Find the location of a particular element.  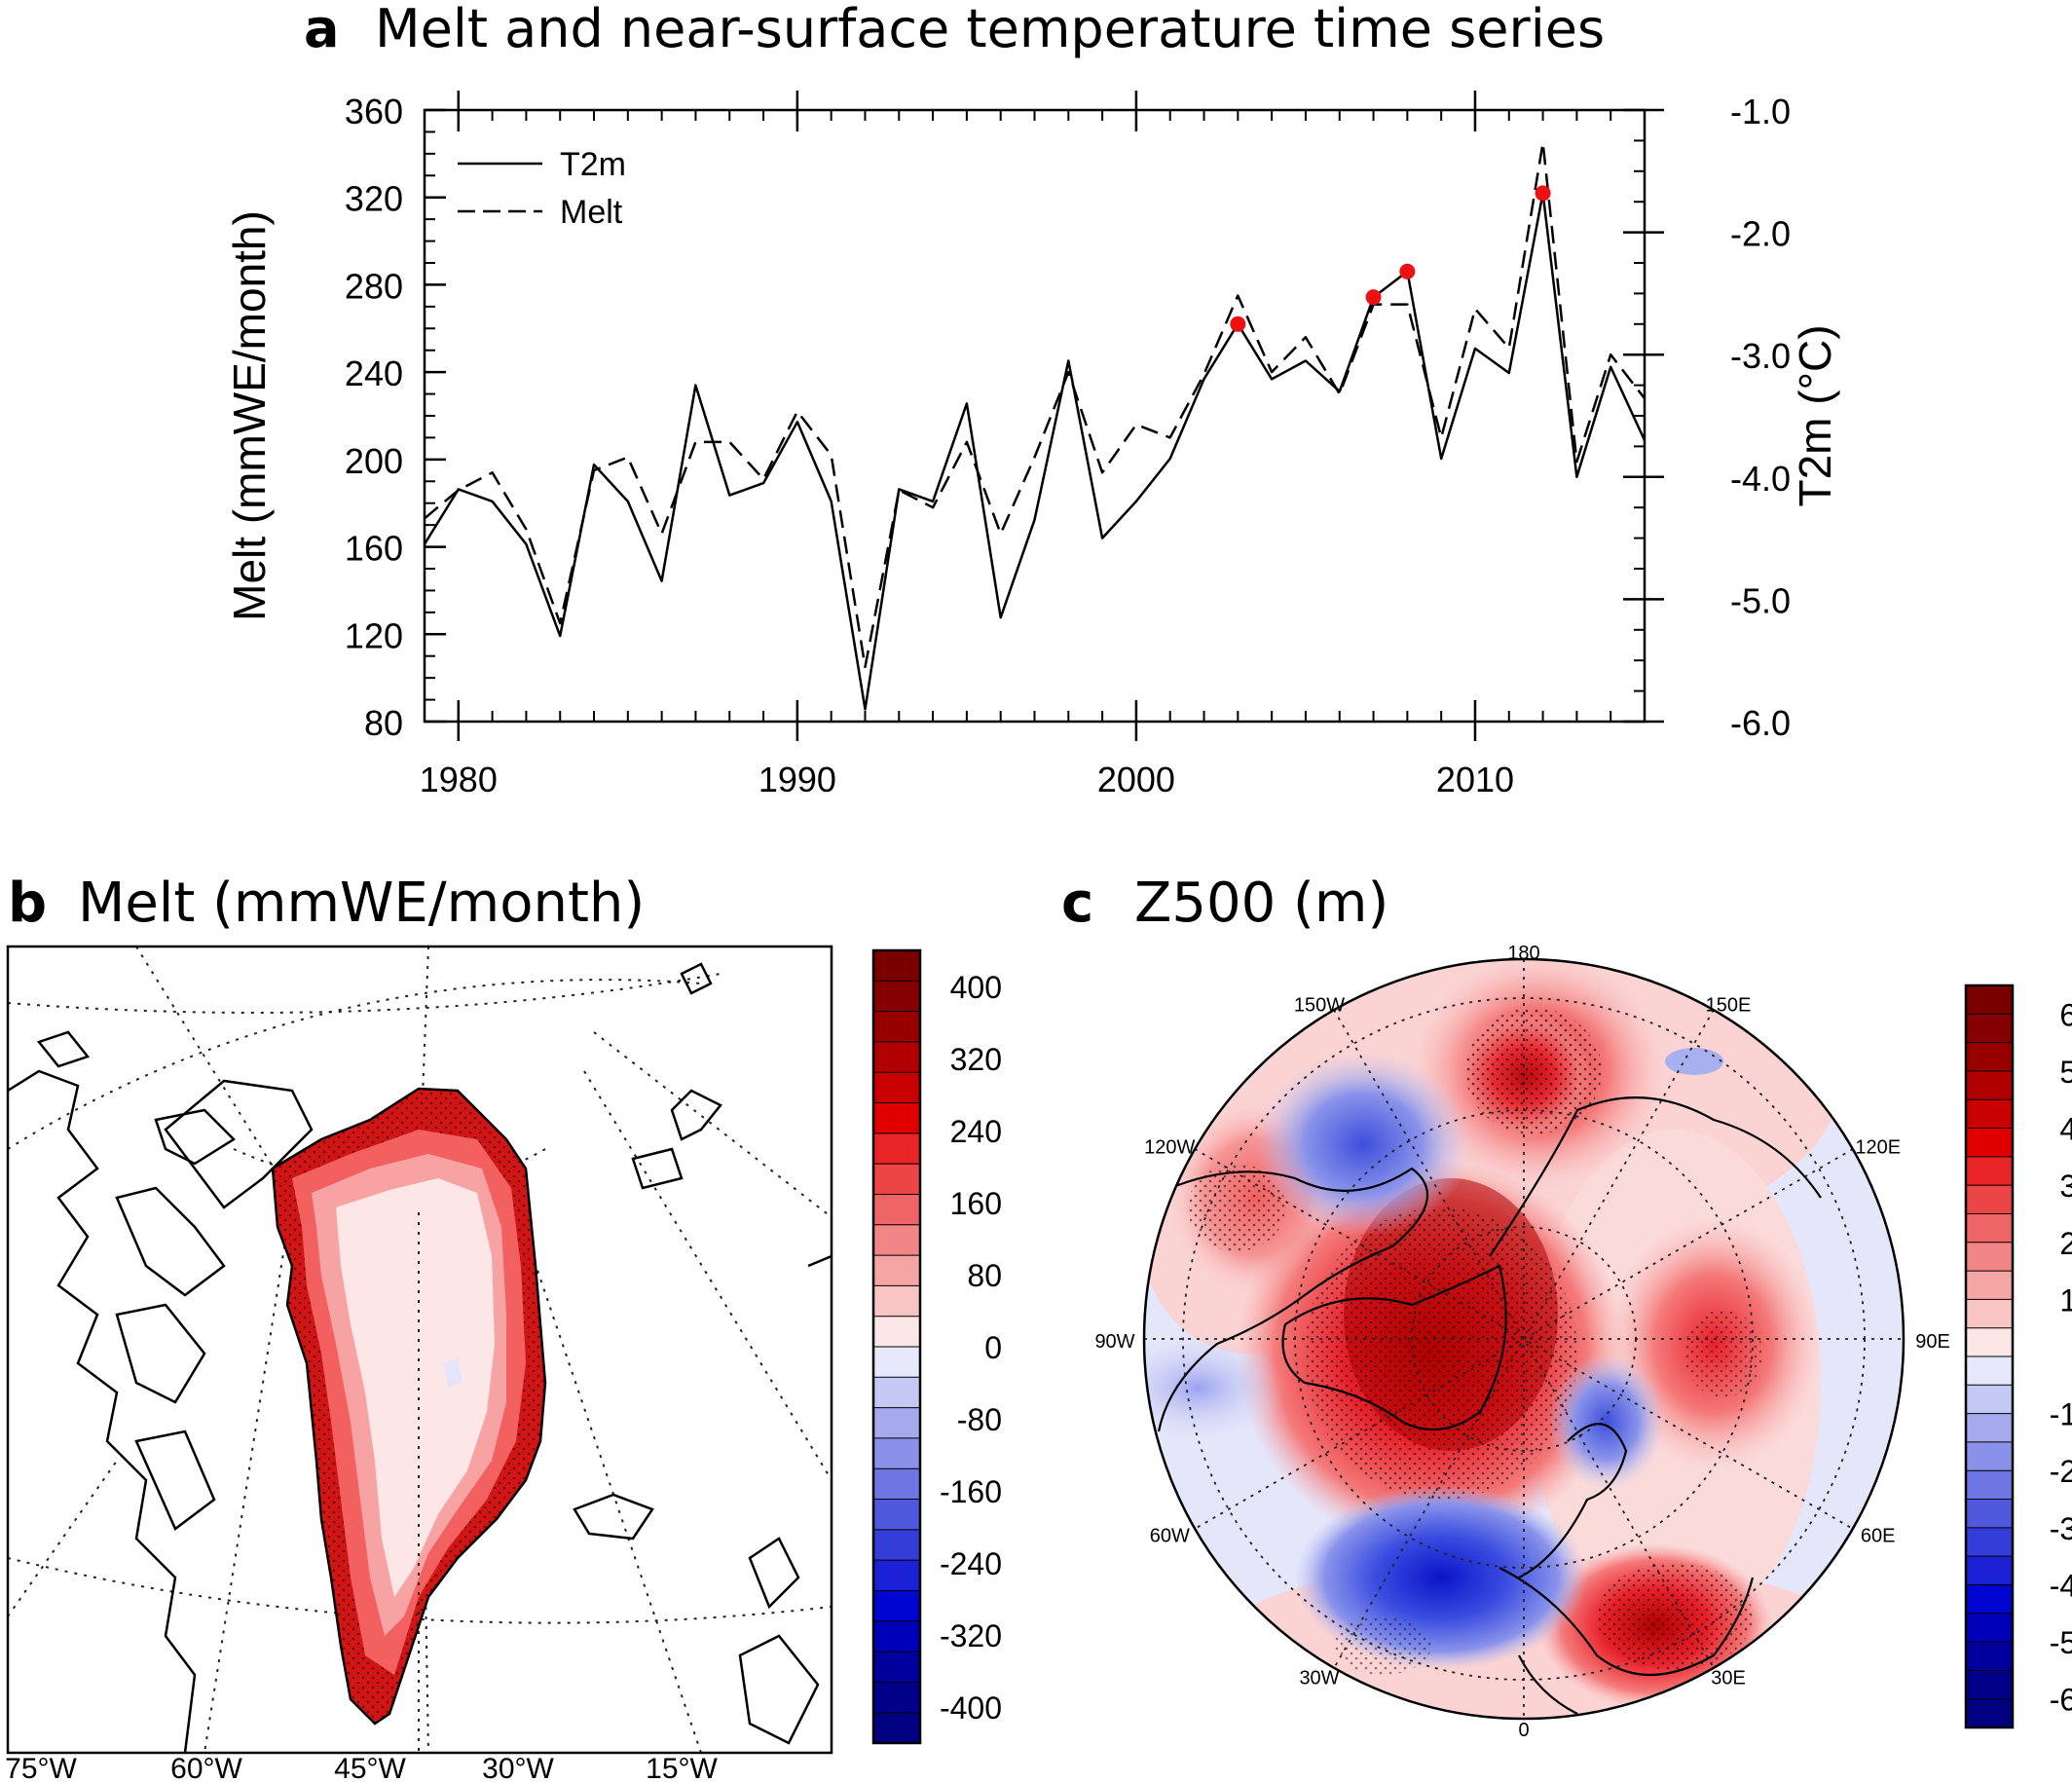

y-right-tick-label: -5.0 is located at coordinates (1760, 600).